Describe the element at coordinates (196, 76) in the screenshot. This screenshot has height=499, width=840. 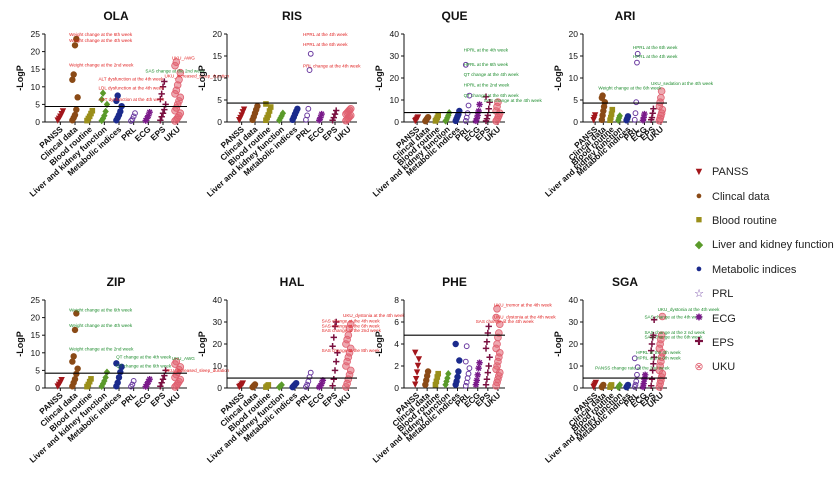
I see `point-annotation: UKU_increased_sleep_duration` at that location.